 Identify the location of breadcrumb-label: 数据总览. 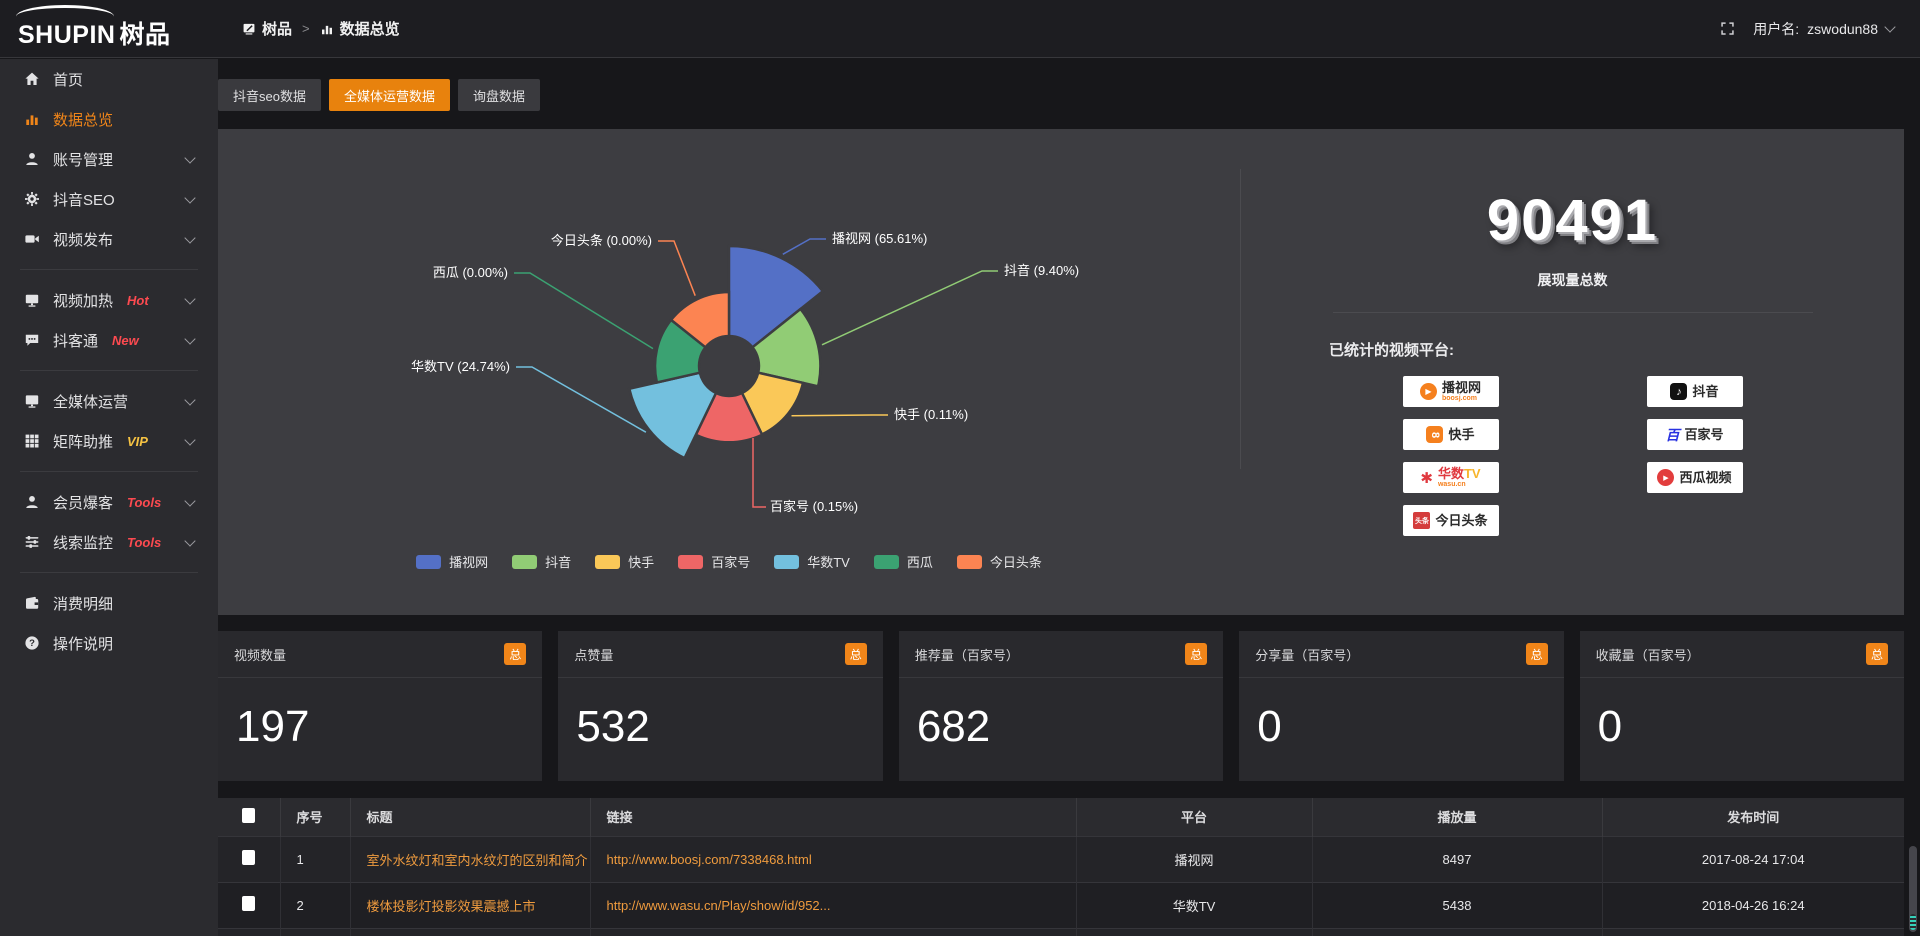
(369, 29).